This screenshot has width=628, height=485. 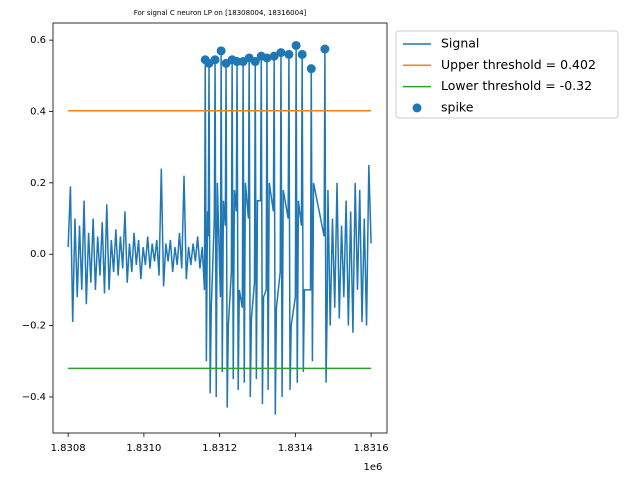 What do you see at coordinates (38, 254) in the screenshot?
I see `y-tick-label: 0.0` at bounding box center [38, 254].